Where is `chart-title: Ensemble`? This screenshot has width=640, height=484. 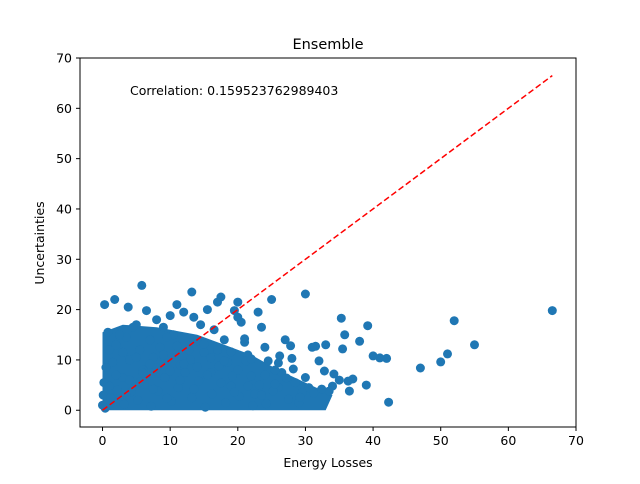 chart-title: Ensemble is located at coordinates (327, 45).